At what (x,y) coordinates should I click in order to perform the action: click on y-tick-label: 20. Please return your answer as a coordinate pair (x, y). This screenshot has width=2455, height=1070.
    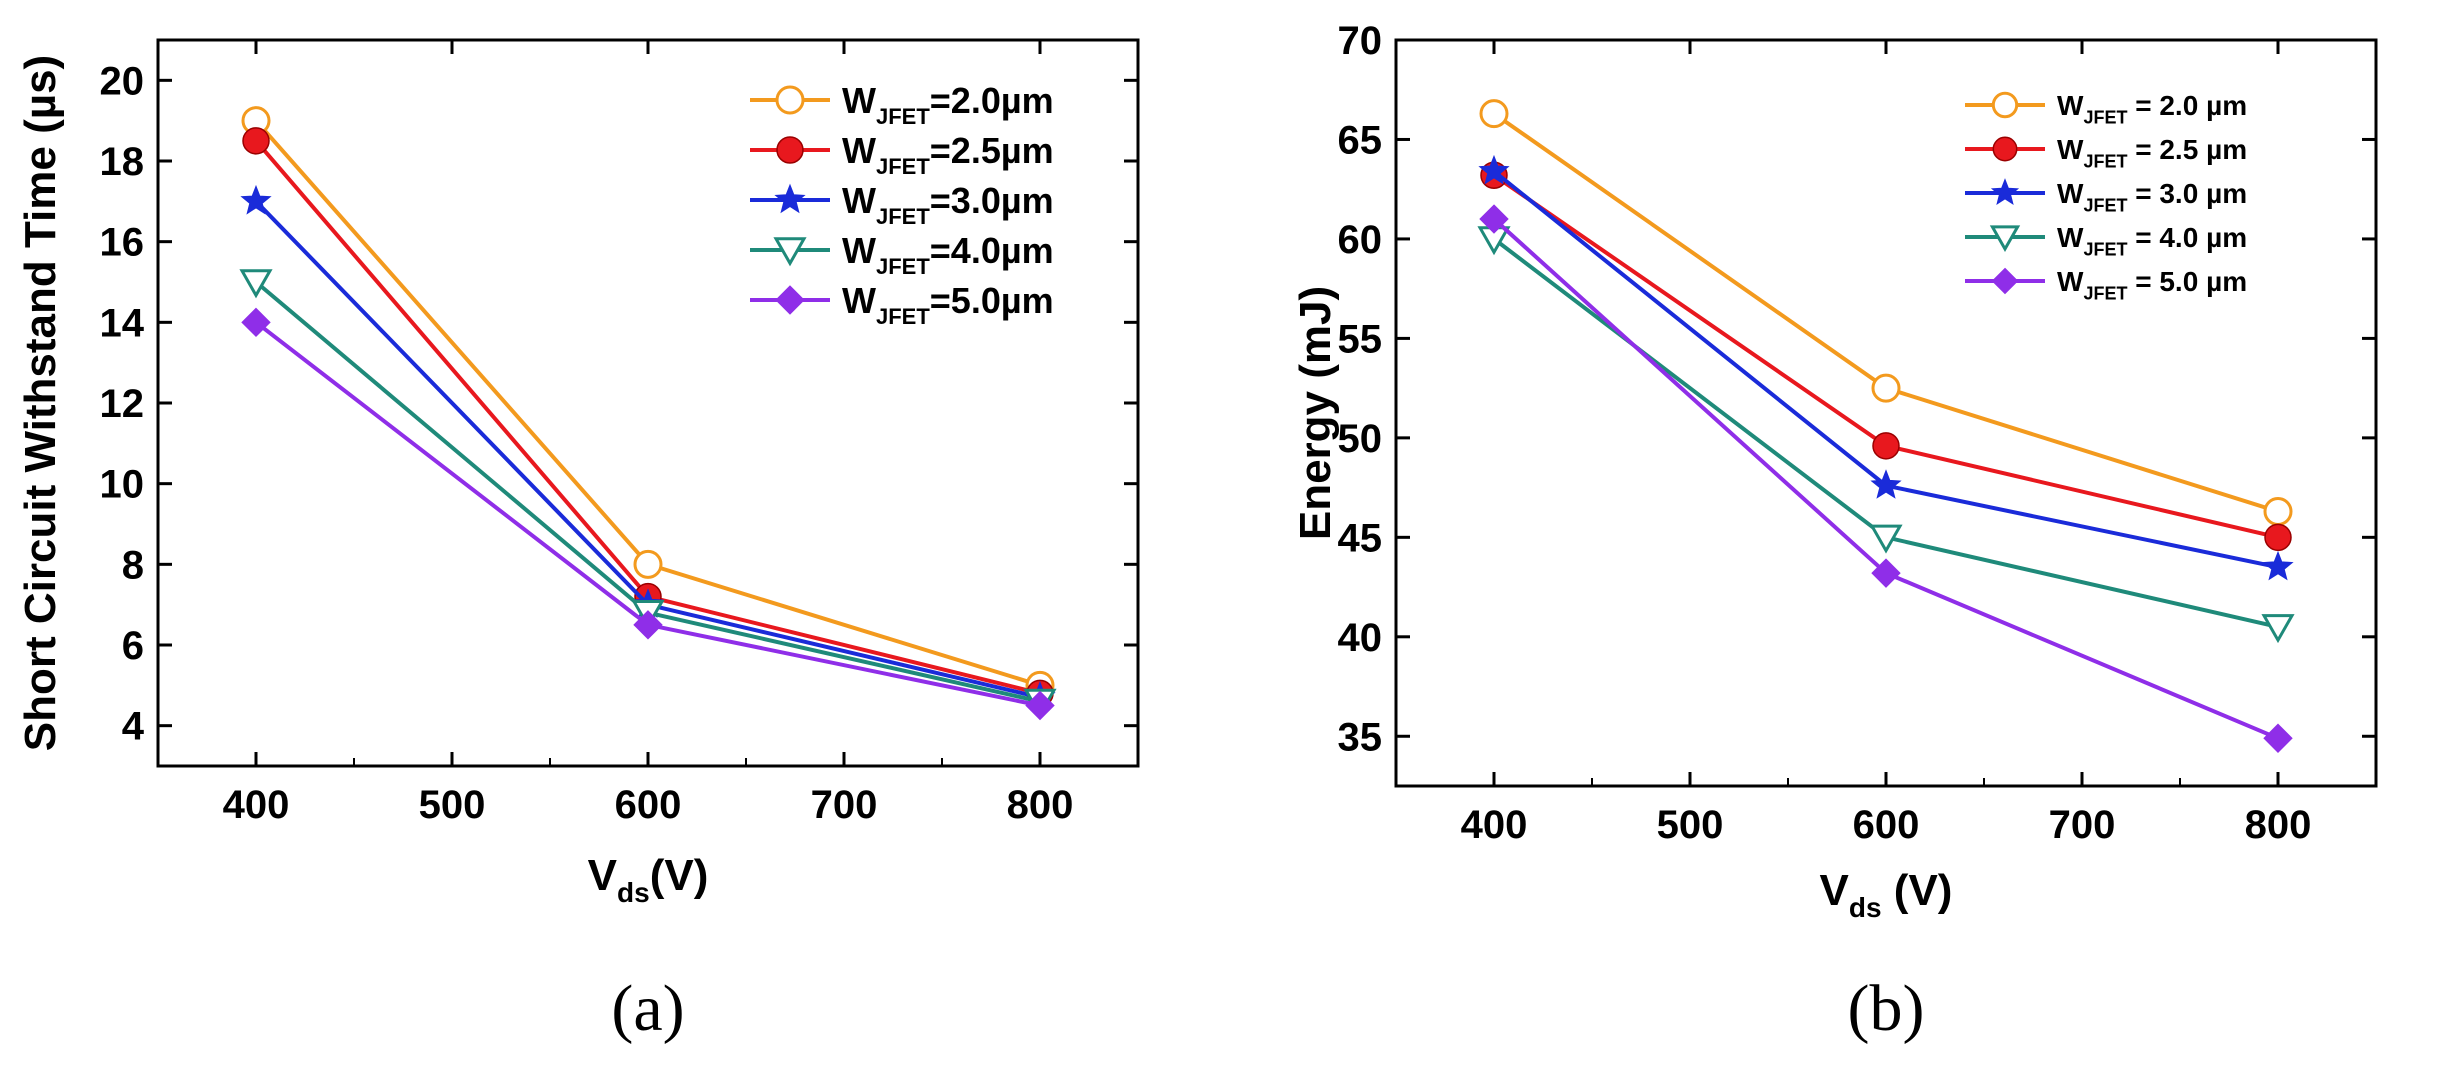
    Looking at the image, I should click on (122, 81).